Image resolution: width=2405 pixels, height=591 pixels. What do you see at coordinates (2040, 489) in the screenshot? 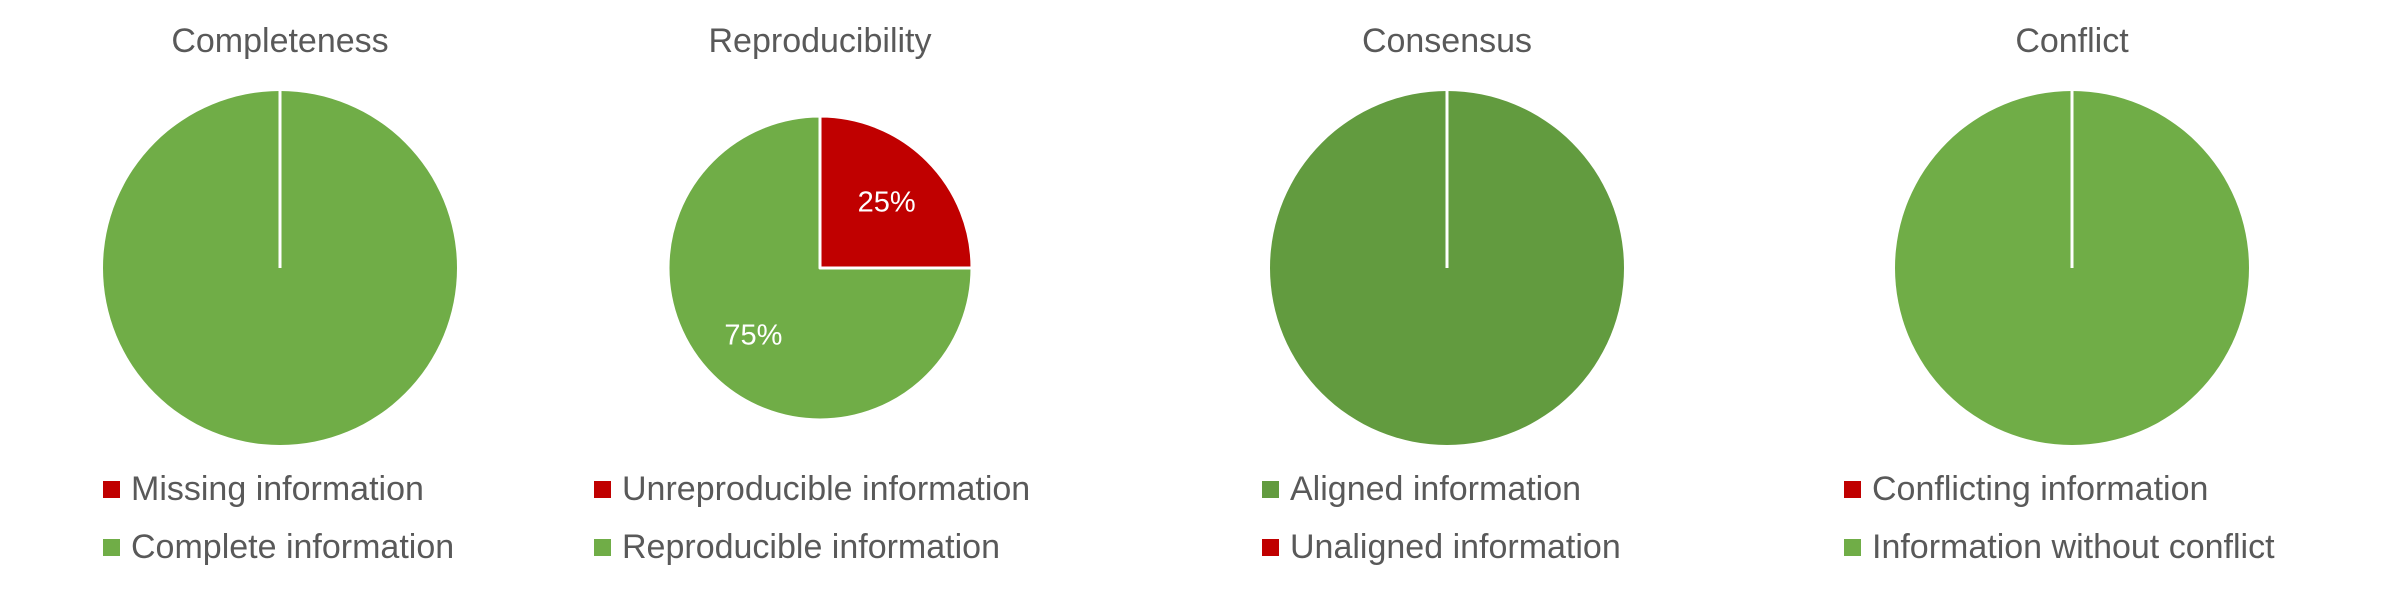
I see `legend-label: Conflicting information` at bounding box center [2040, 489].